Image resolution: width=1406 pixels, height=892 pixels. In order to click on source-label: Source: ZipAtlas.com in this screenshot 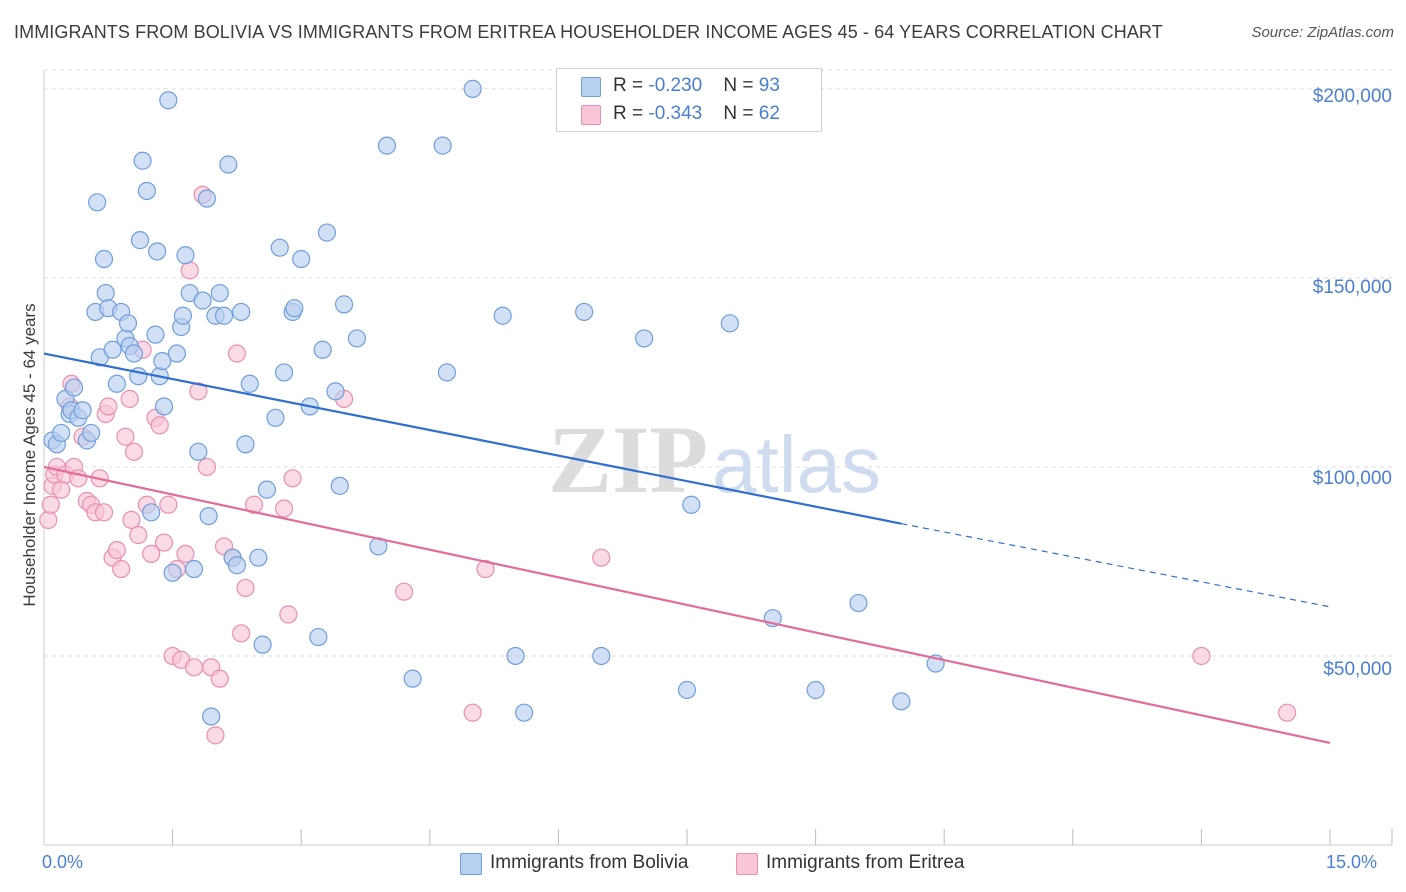, I will do `click(1322, 32)`.